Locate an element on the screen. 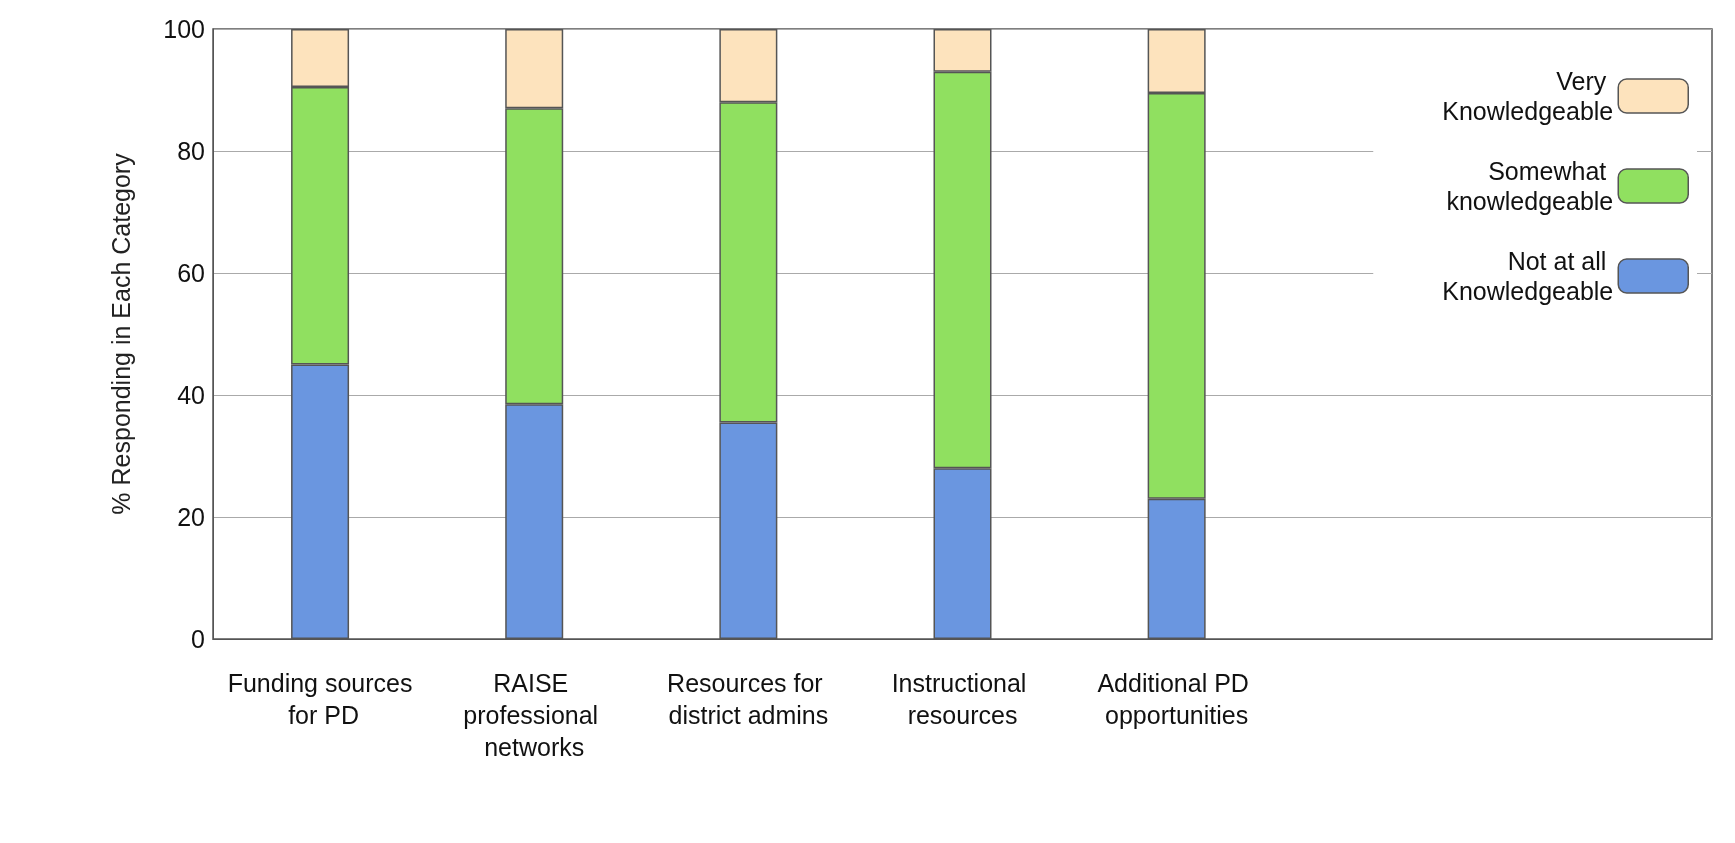 The height and width of the screenshot is (843, 1735). y-tick-label: 100 is located at coordinates (184, 29).